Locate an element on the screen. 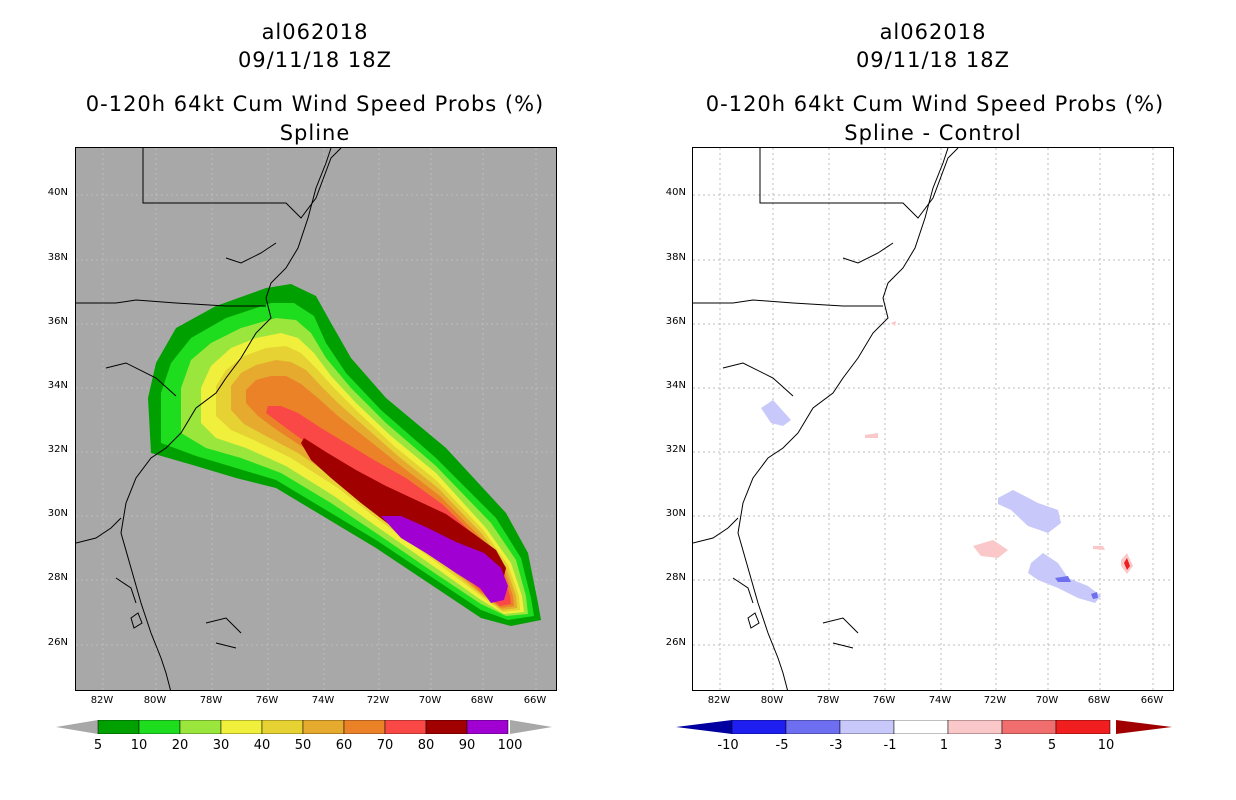 The image size is (1236, 800). colorbar-label: 100 is located at coordinates (510, 745).